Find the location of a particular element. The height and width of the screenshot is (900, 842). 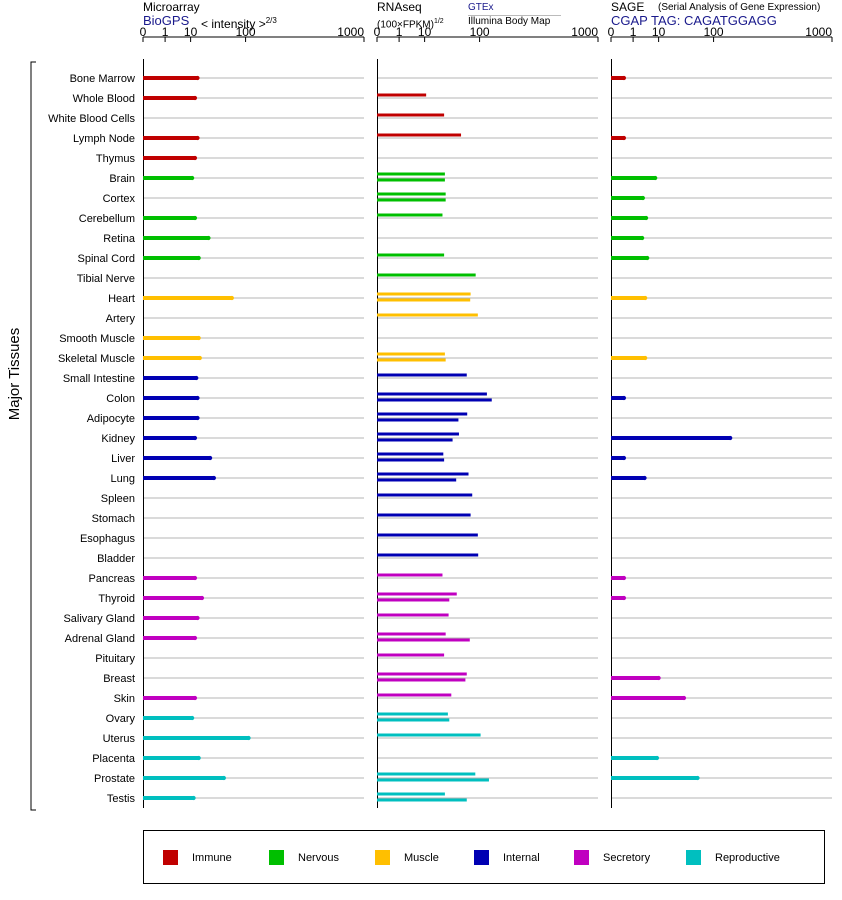

legend-item-reproductive: Reproductive is located at coordinates (733, 858).